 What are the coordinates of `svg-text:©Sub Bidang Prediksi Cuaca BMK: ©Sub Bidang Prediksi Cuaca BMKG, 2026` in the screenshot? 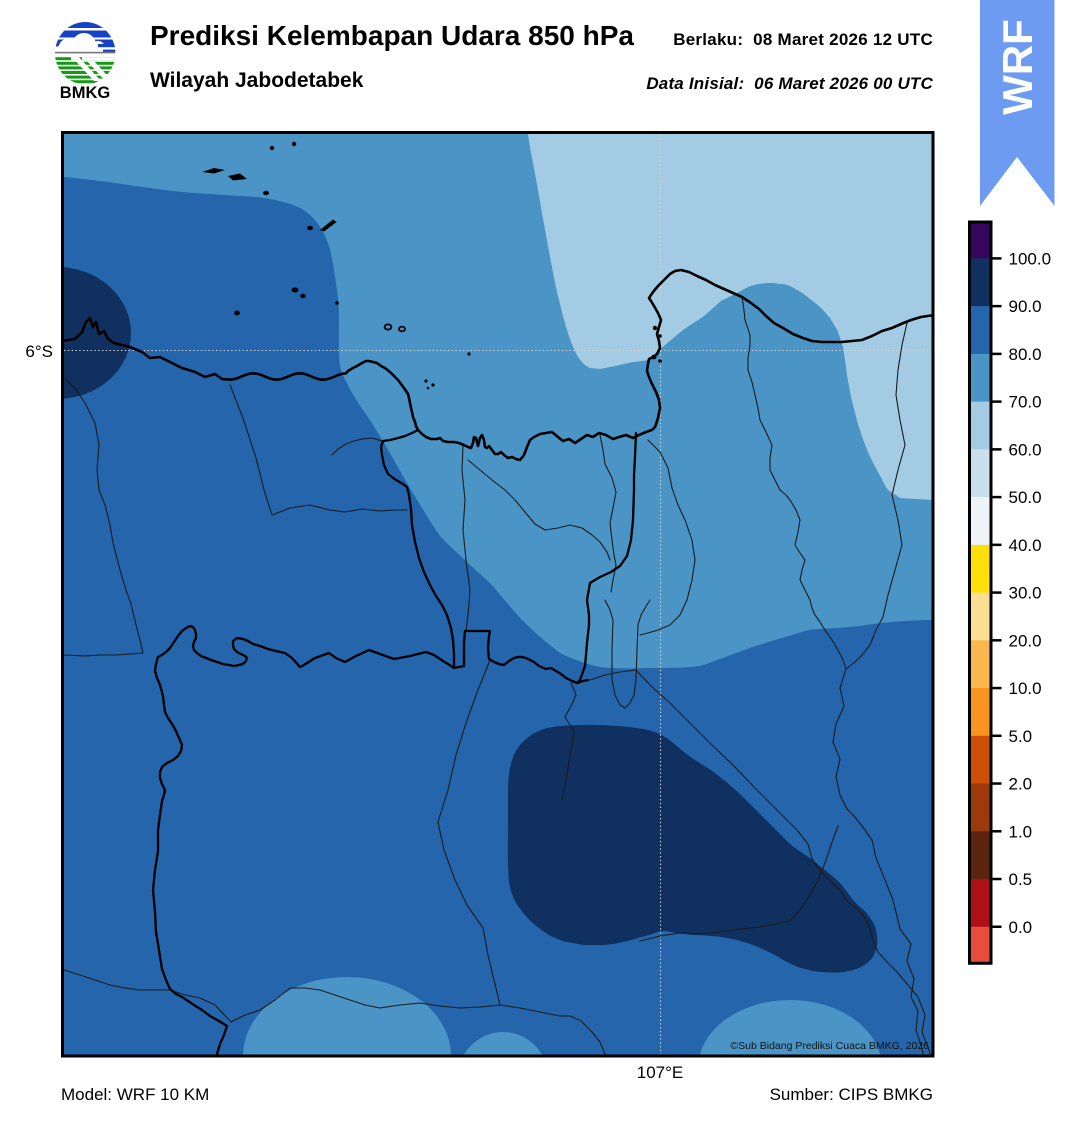 It's located at (829, 1046).